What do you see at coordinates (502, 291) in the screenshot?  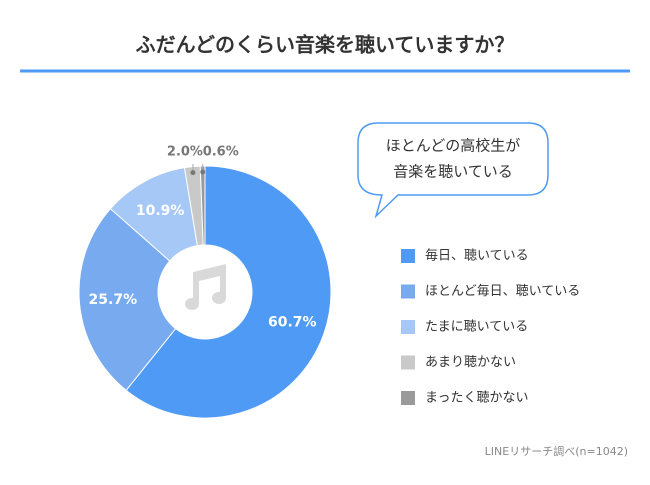 I see `legend-label: ほとんど毎日、聴いている` at bounding box center [502, 291].